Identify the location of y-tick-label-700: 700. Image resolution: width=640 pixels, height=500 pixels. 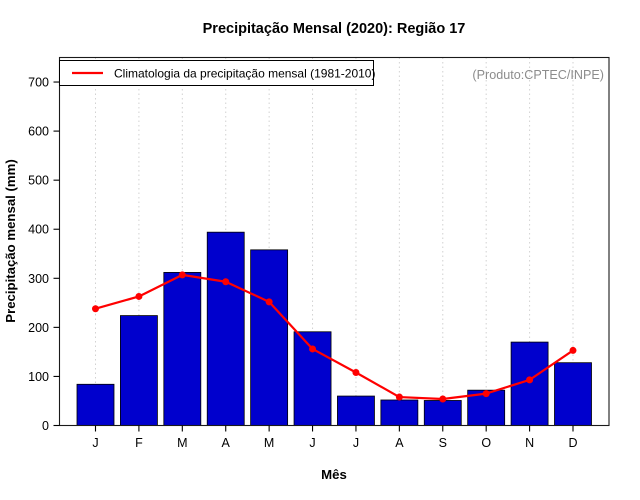
(38, 83).